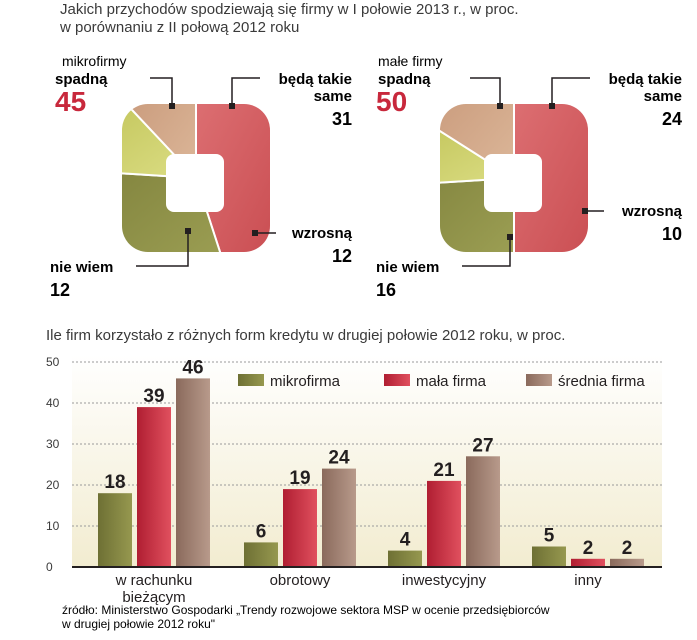 This screenshot has height=640, width=697. What do you see at coordinates (549, 536) in the screenshot?
I see `bar-value-label: 5` at bounding box center [549, 536].